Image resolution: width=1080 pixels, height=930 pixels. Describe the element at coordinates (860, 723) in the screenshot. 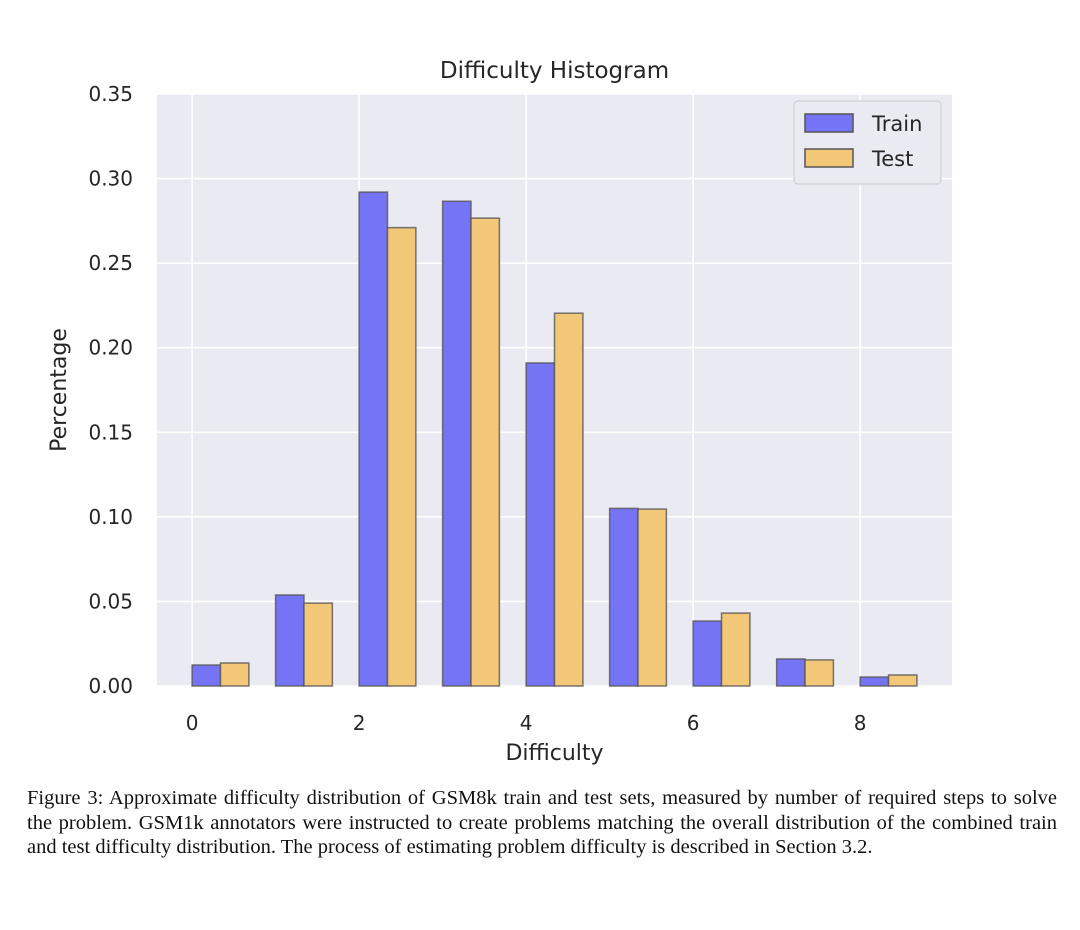

I see `x-tick-label: 8` at that location.